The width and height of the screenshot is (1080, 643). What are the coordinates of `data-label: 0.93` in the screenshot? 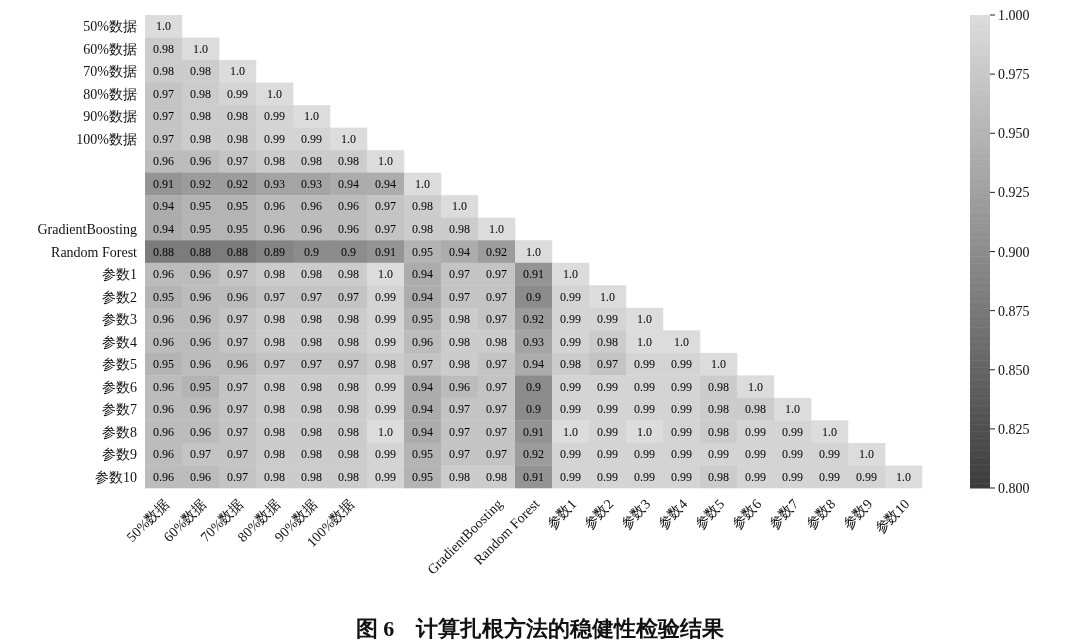 It's located at (533, 341).